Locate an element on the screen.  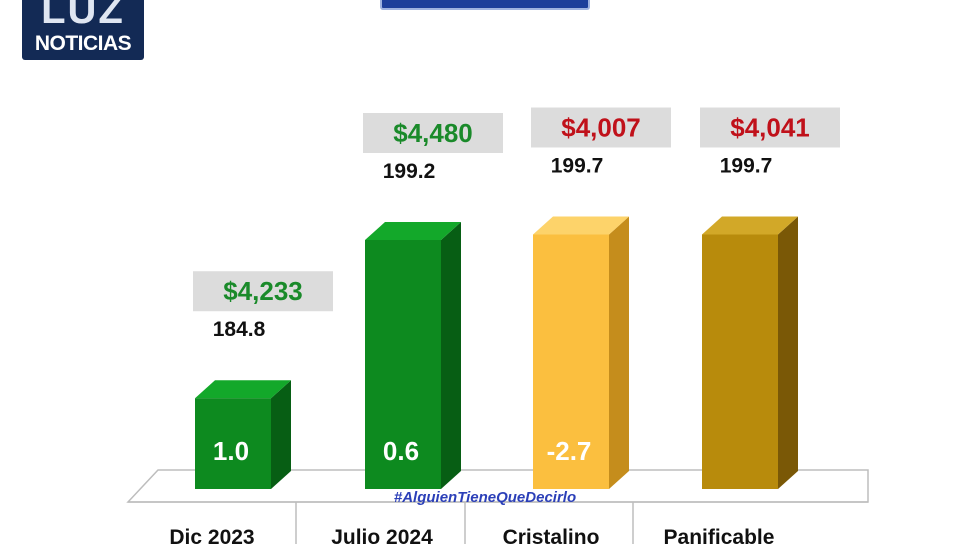
category-label: Dic 2023 is located at coordinates (211, 535).